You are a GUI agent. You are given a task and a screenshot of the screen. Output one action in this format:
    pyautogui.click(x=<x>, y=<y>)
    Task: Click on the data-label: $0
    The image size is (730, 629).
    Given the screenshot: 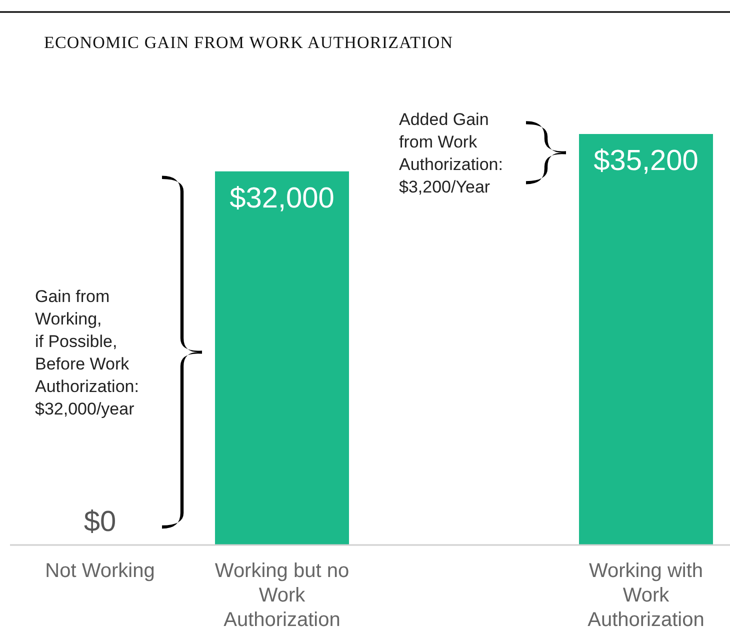 What is the action you would take?
    pyautogui.click(x=100, y=522)
    